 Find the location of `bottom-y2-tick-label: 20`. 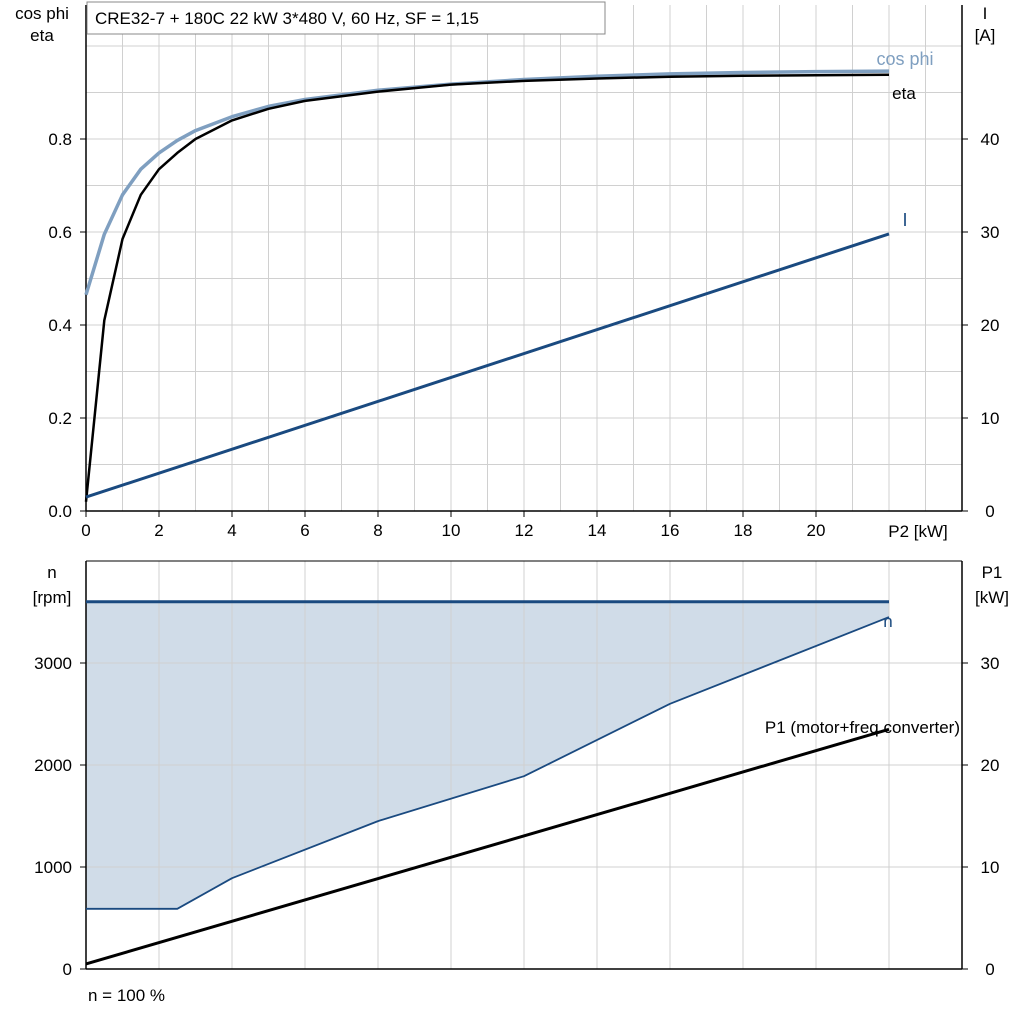

bottom-y2-tick-label: 20 is located at coordinates (990, 765).